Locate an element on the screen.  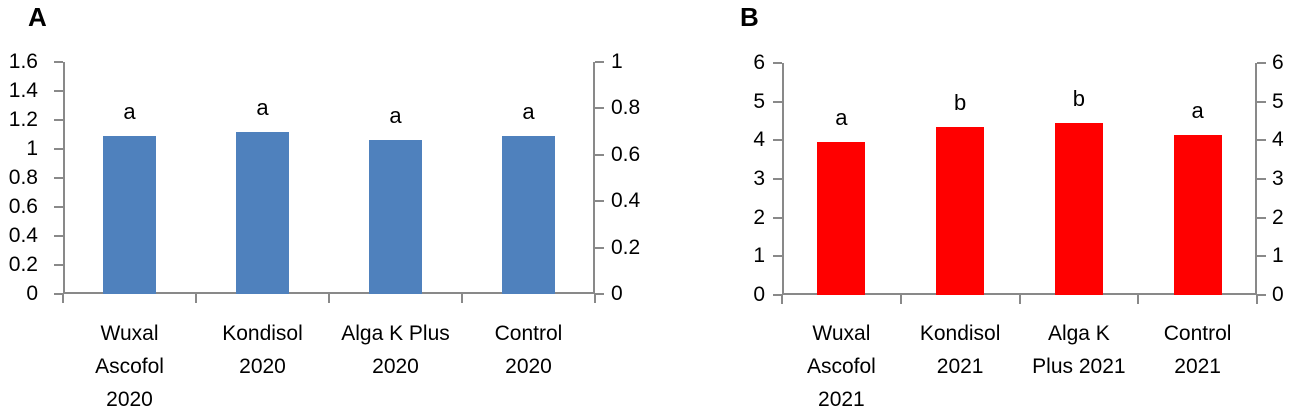
panel-a-right-axis-tick-label: 0 is located at coordinates (617, 293).